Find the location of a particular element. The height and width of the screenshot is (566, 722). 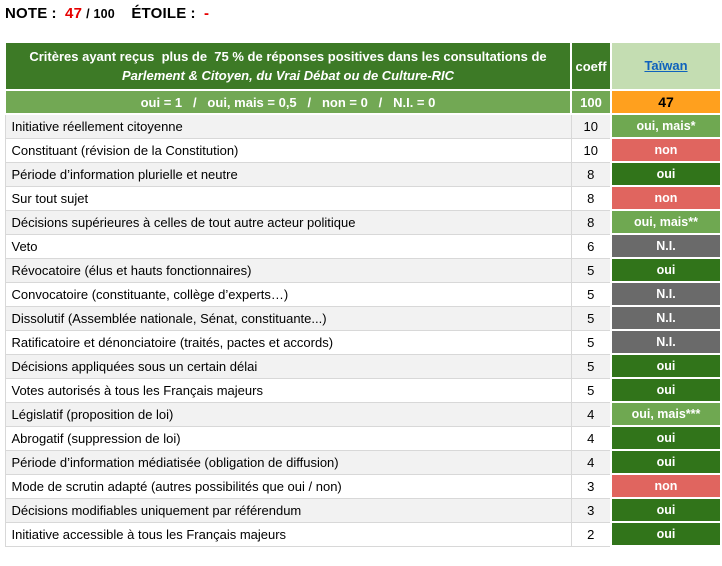

country-header-cell: Taïwan is located at coordinates (666, 66).